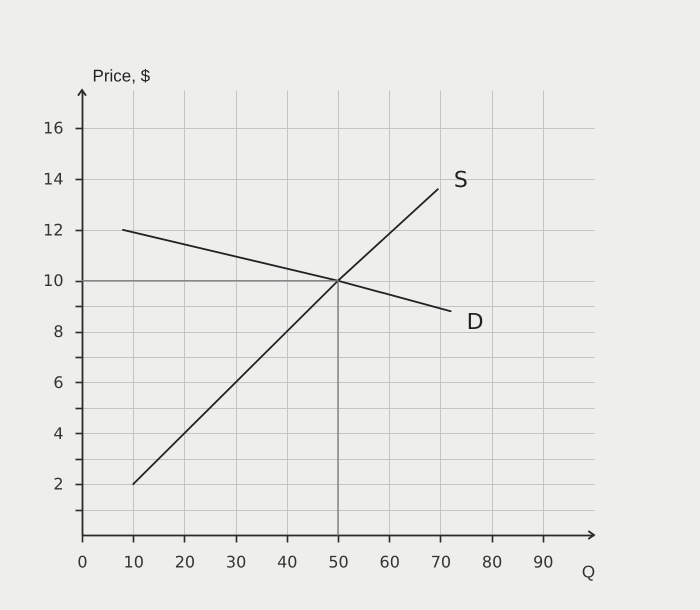 Image resolution: width=700 pixels, height=610 pixels. Describe the element at coordinates (134, 562) in the screenshot. I see `x-tick-label: 10` at that location.